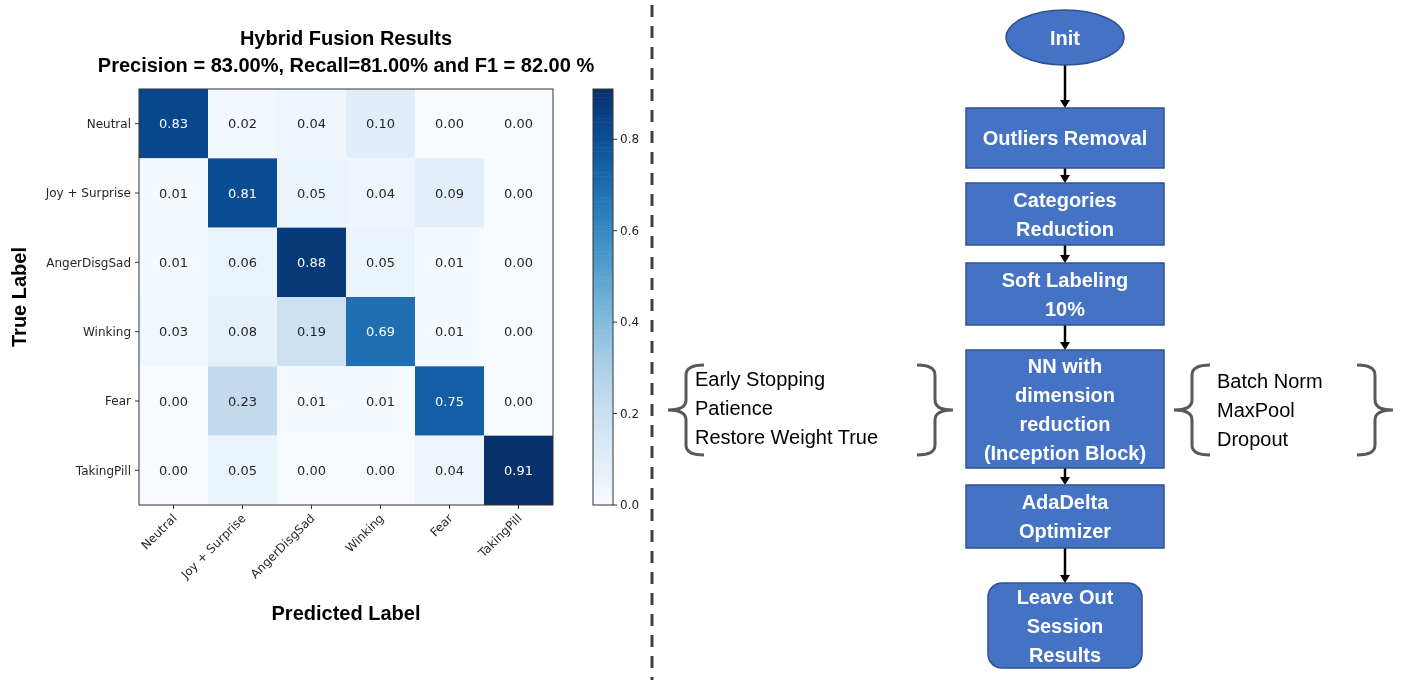 The height and width of the screenshot is (680, 1405). Describe the element at coordinates (242, 193) in the screenshot. I see `data-label: 0.81` at that location.